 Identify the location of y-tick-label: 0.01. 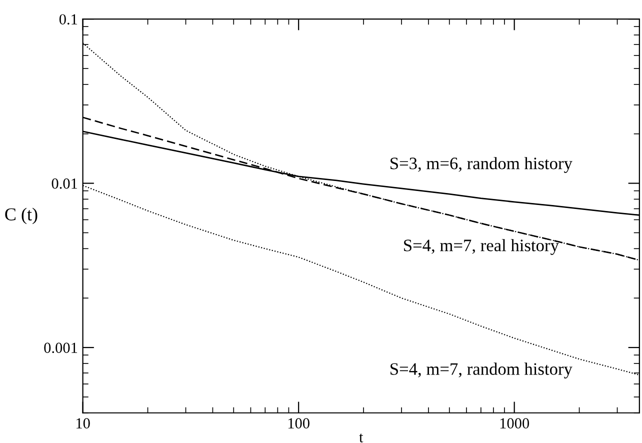
(65, 183).